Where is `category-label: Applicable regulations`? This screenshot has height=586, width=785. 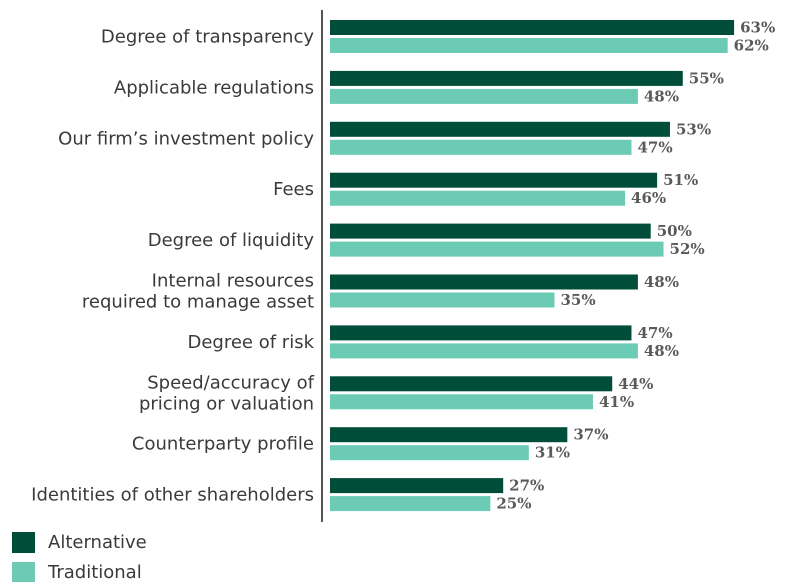 category-label: Applicable regulations is located at coordinates (214, 87).